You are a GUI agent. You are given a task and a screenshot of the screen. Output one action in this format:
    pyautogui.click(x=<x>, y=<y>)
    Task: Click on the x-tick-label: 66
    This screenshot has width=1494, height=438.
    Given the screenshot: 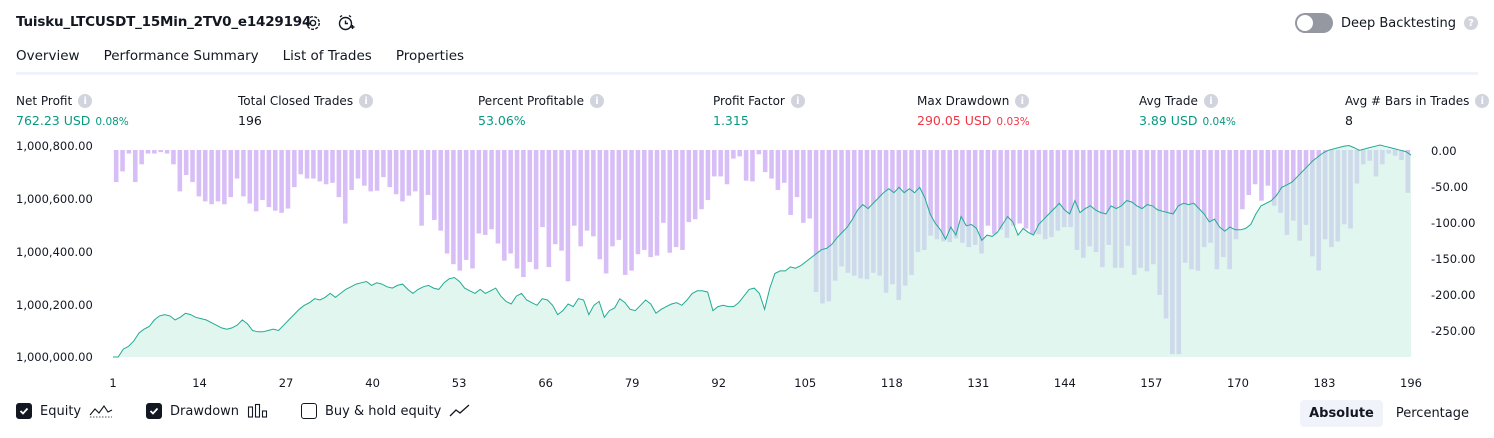 What is the action you would take?
    pyautogui.click(x=545, y=383)
    